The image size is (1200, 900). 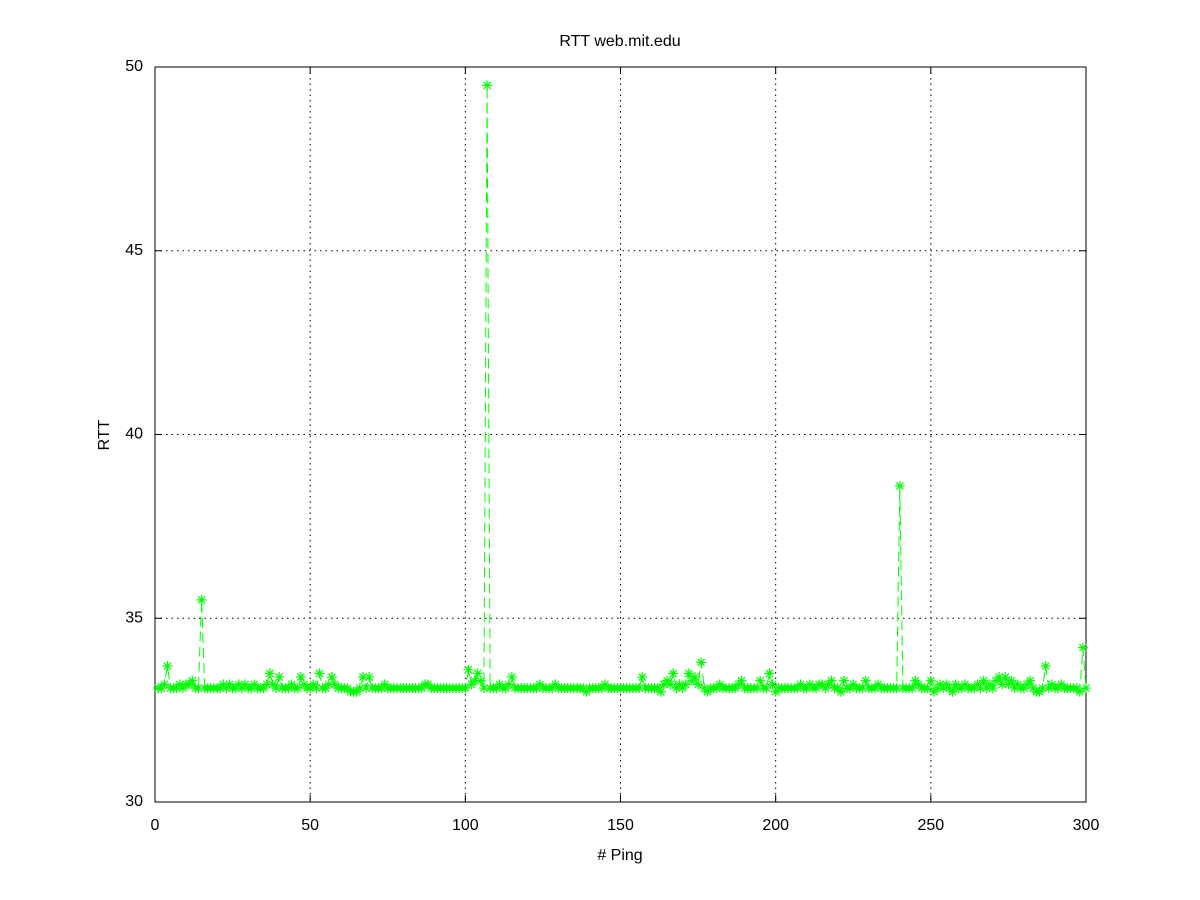 What do you see at coordinates (619, 855) in the screenshot?
I see `x-axis-label: # Ping` at bounding box center [619, 855].